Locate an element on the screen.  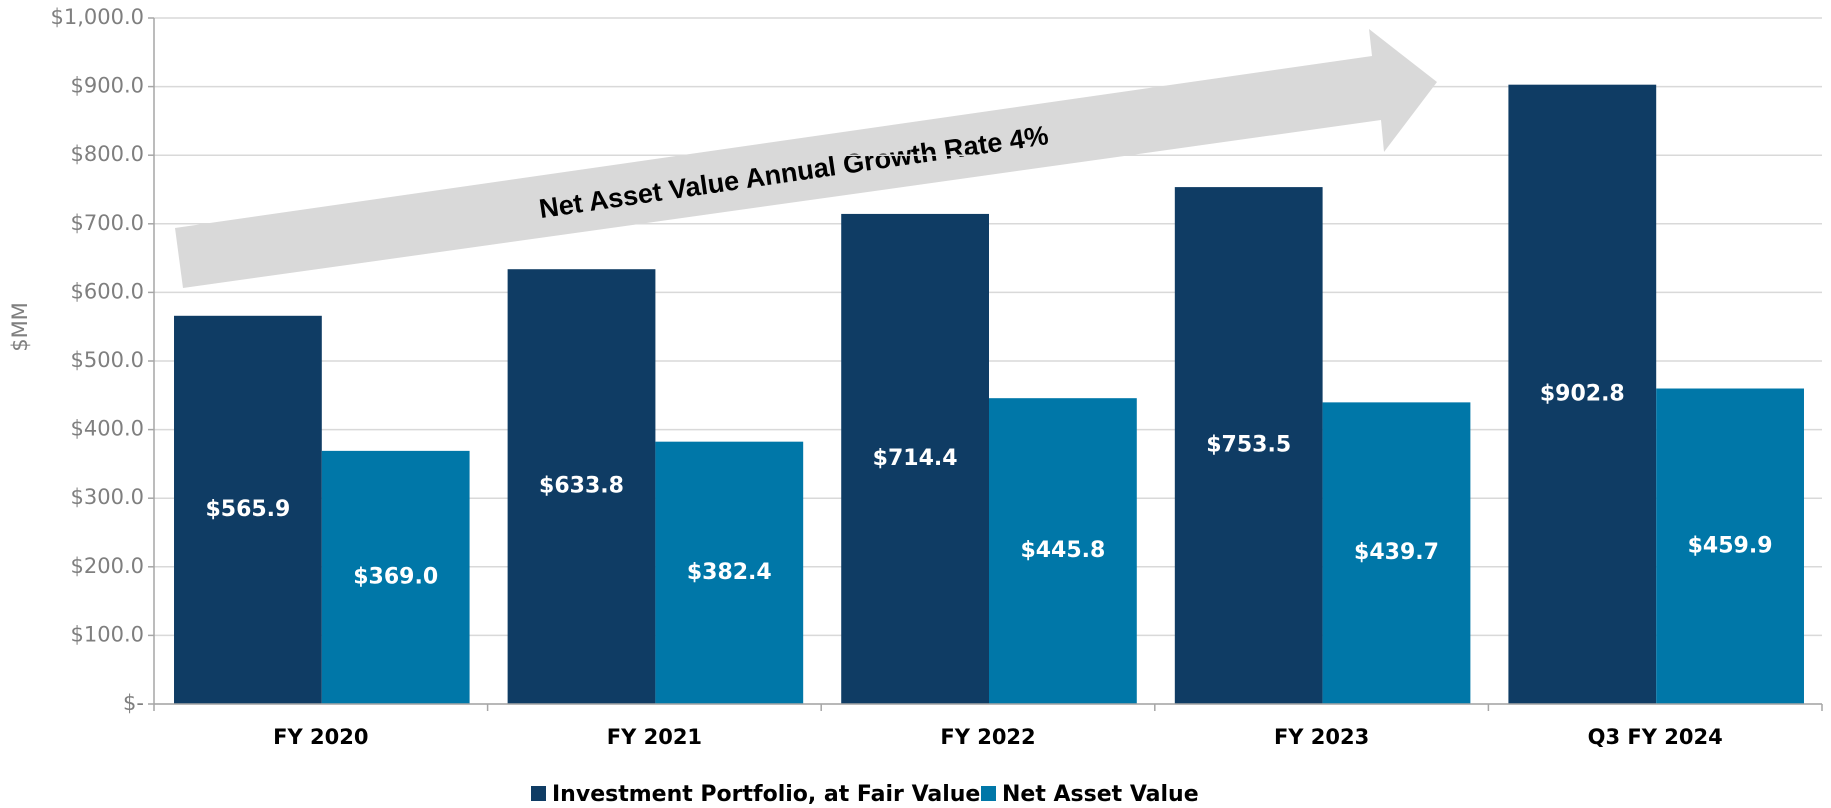
x-tick-label: FY 2020 is located at coordinates (320, 737).